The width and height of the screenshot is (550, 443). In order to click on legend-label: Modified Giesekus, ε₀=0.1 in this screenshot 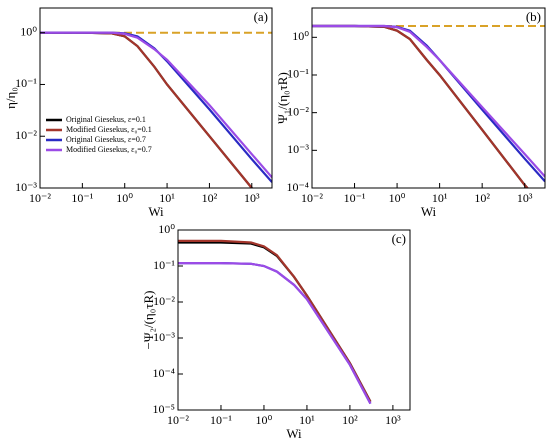, I will do `click(109, 129)`.